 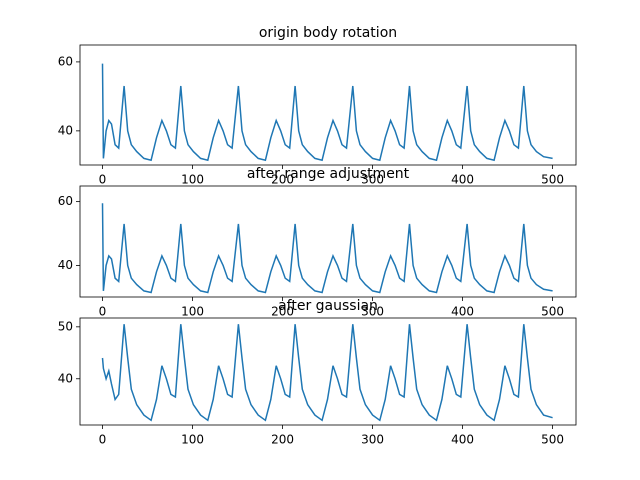 What do you see at coordinates (328, 174) in the screenshot?
I see `subplot-title: after range adjustment` at bounding box center [328, 174].